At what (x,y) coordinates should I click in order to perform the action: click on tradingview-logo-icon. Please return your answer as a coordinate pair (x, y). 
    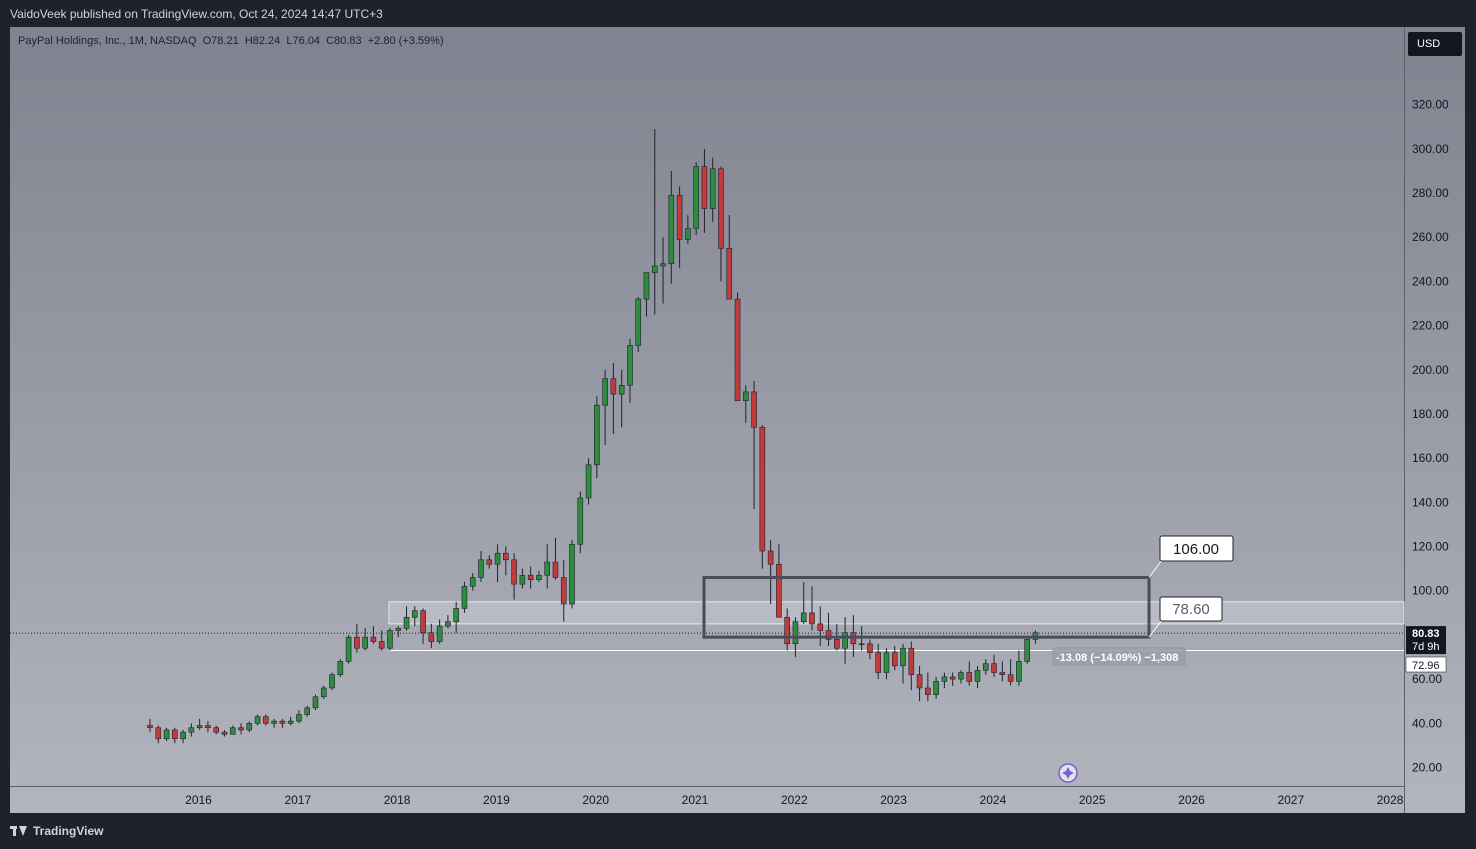
    Looking at the image, I should click on (19, 831).